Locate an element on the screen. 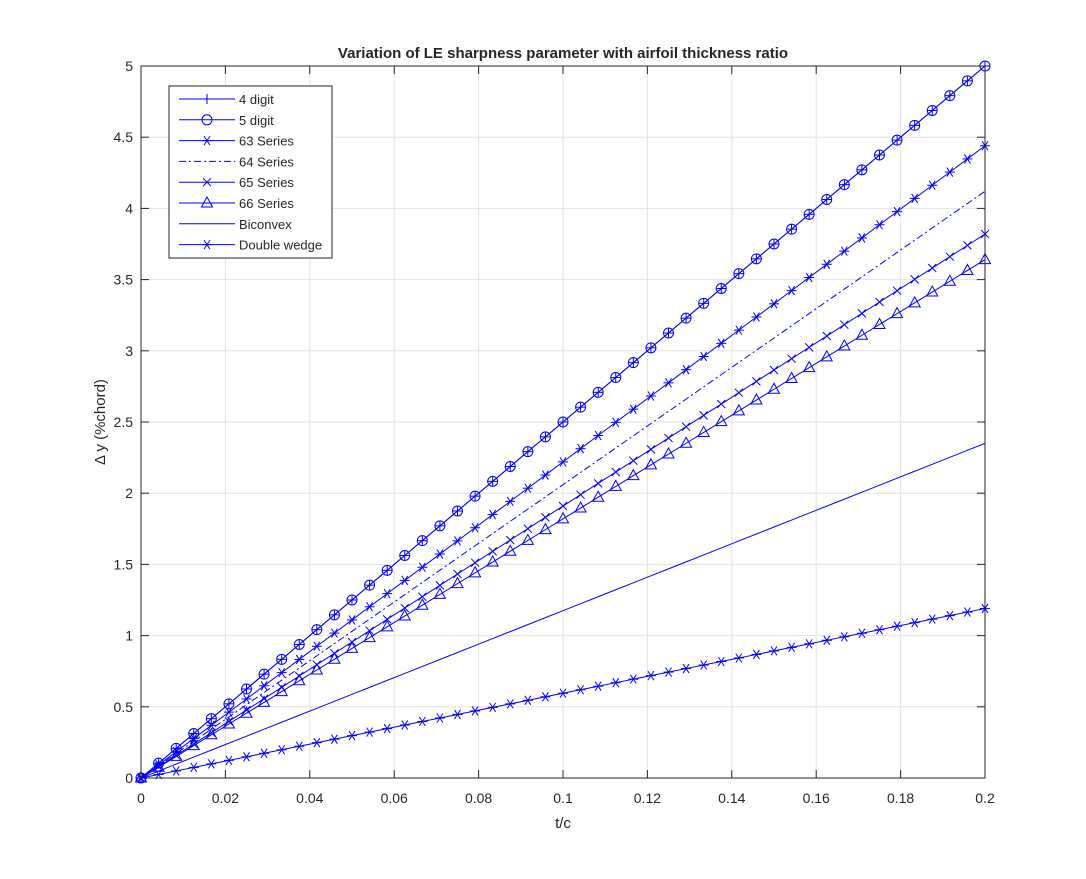 The width and height of the screenshot is (1086, 879). y-axis-label: Δ y (%chord) is located at coordinates (100, 422).